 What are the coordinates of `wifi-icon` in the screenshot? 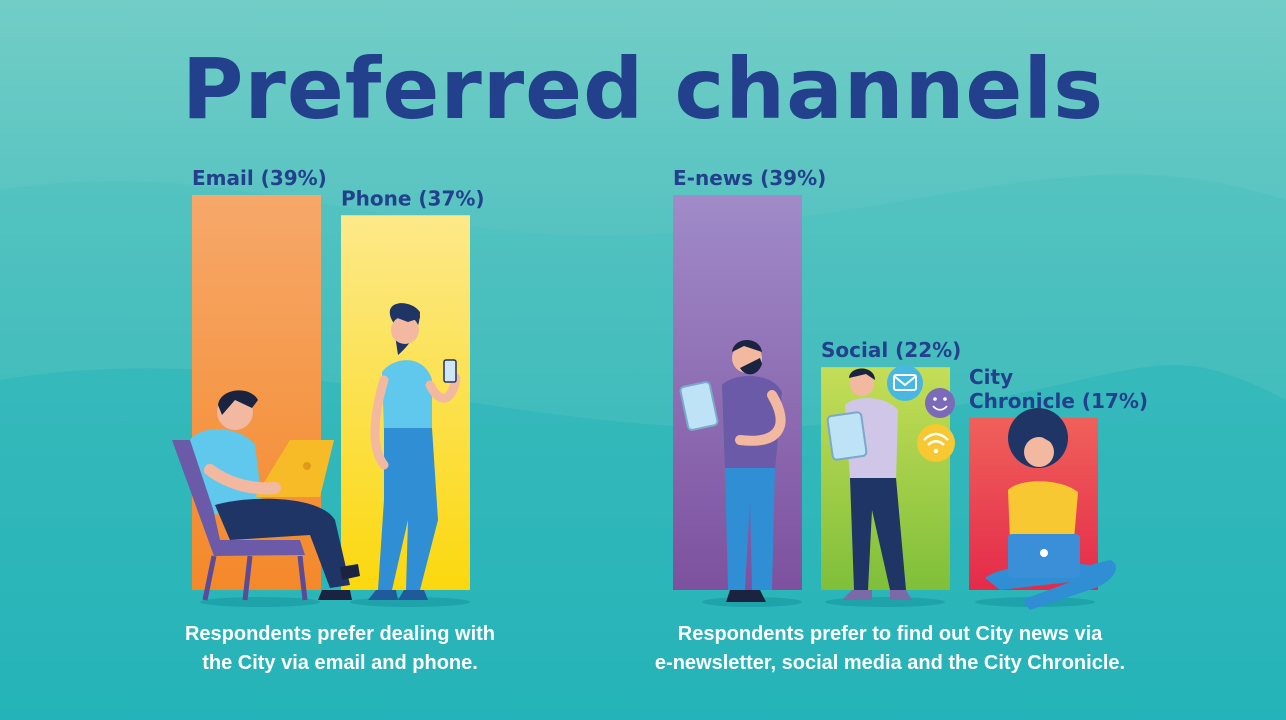 It's located at (936, 443).